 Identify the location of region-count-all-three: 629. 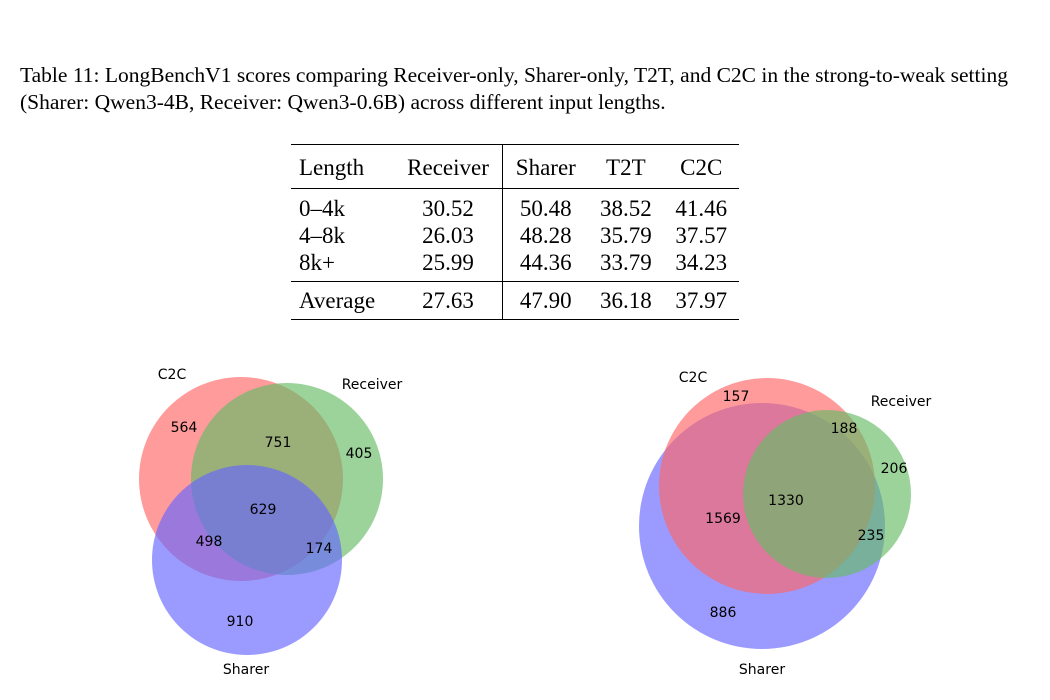
(263, 510).